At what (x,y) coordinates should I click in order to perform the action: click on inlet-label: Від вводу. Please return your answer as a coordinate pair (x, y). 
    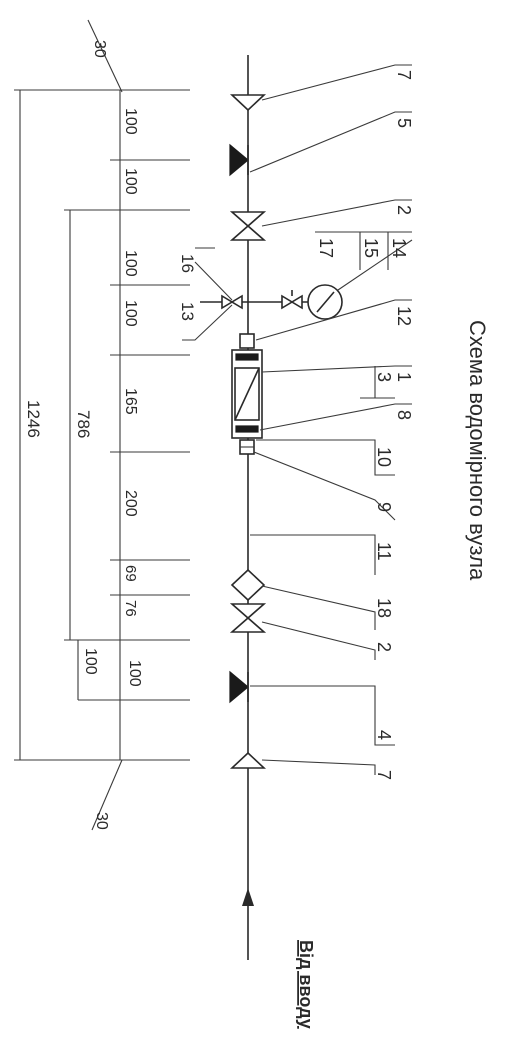
    Looking at the image, I should click on (306, 984).